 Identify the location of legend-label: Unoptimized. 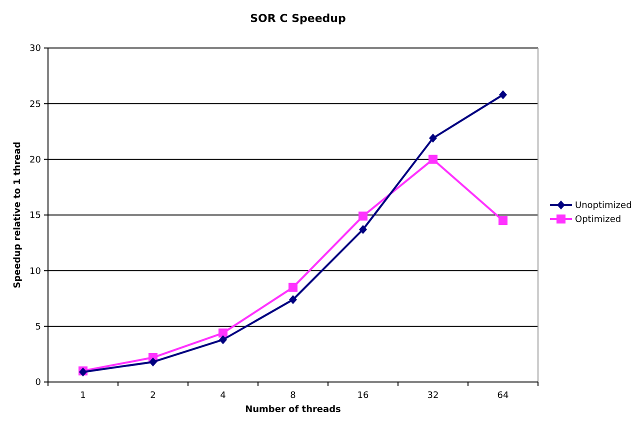
(603, 206).